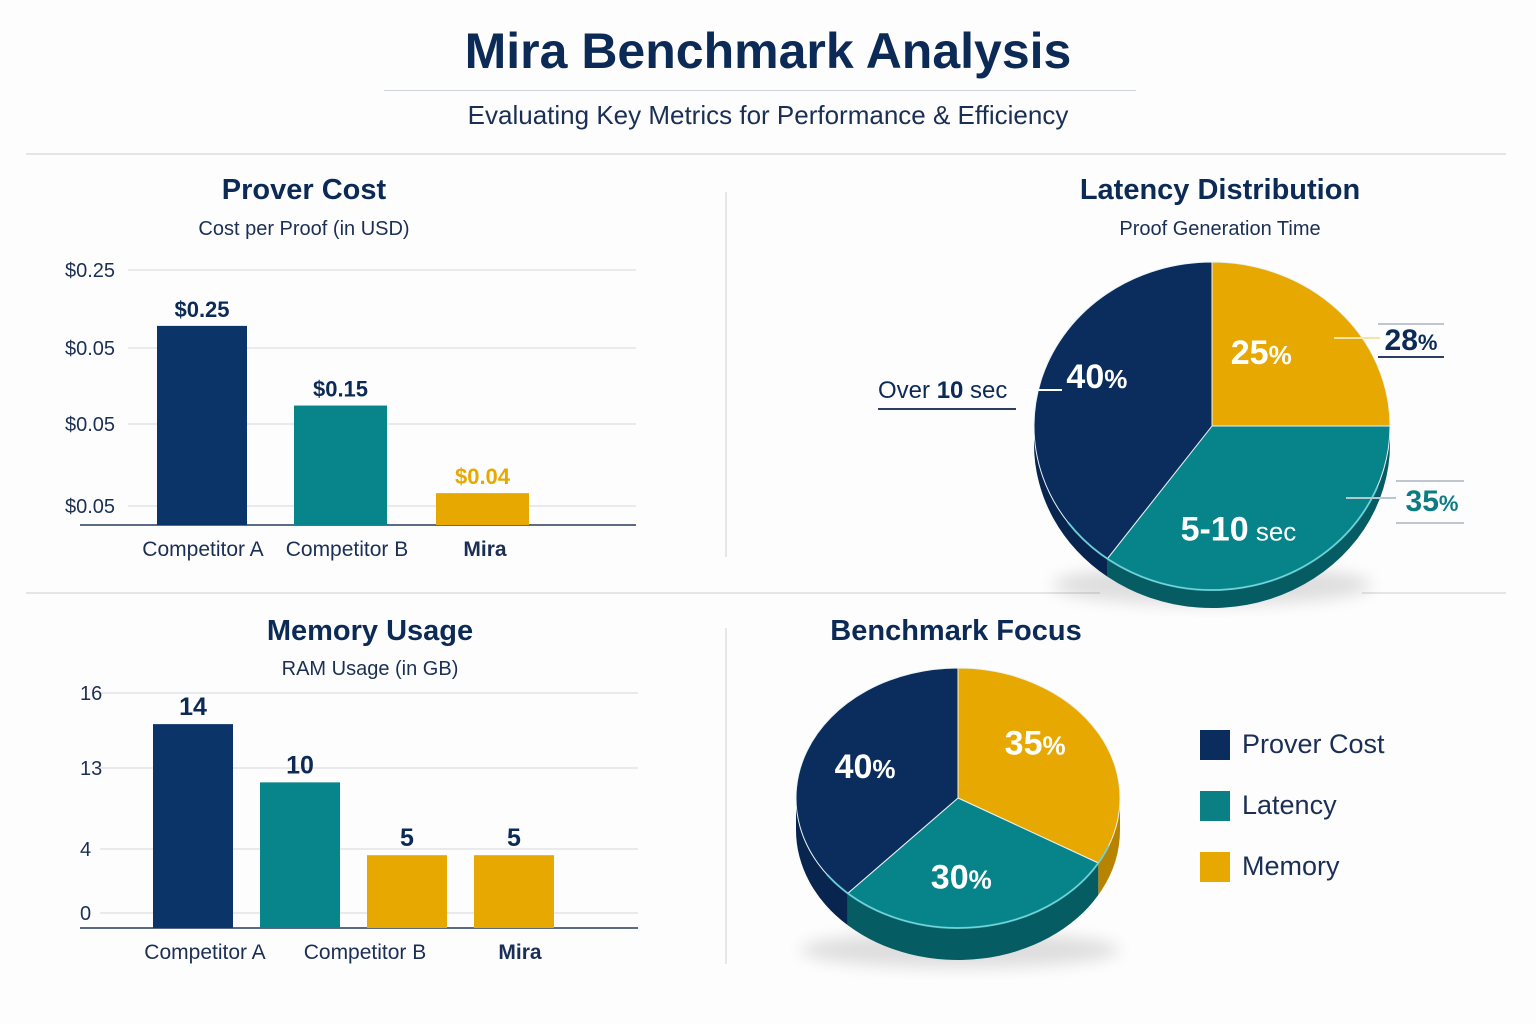  Describe the element at coordinates (1220, 190) in the screenshot. I see `latency-title: Latency Distribution` at that location.